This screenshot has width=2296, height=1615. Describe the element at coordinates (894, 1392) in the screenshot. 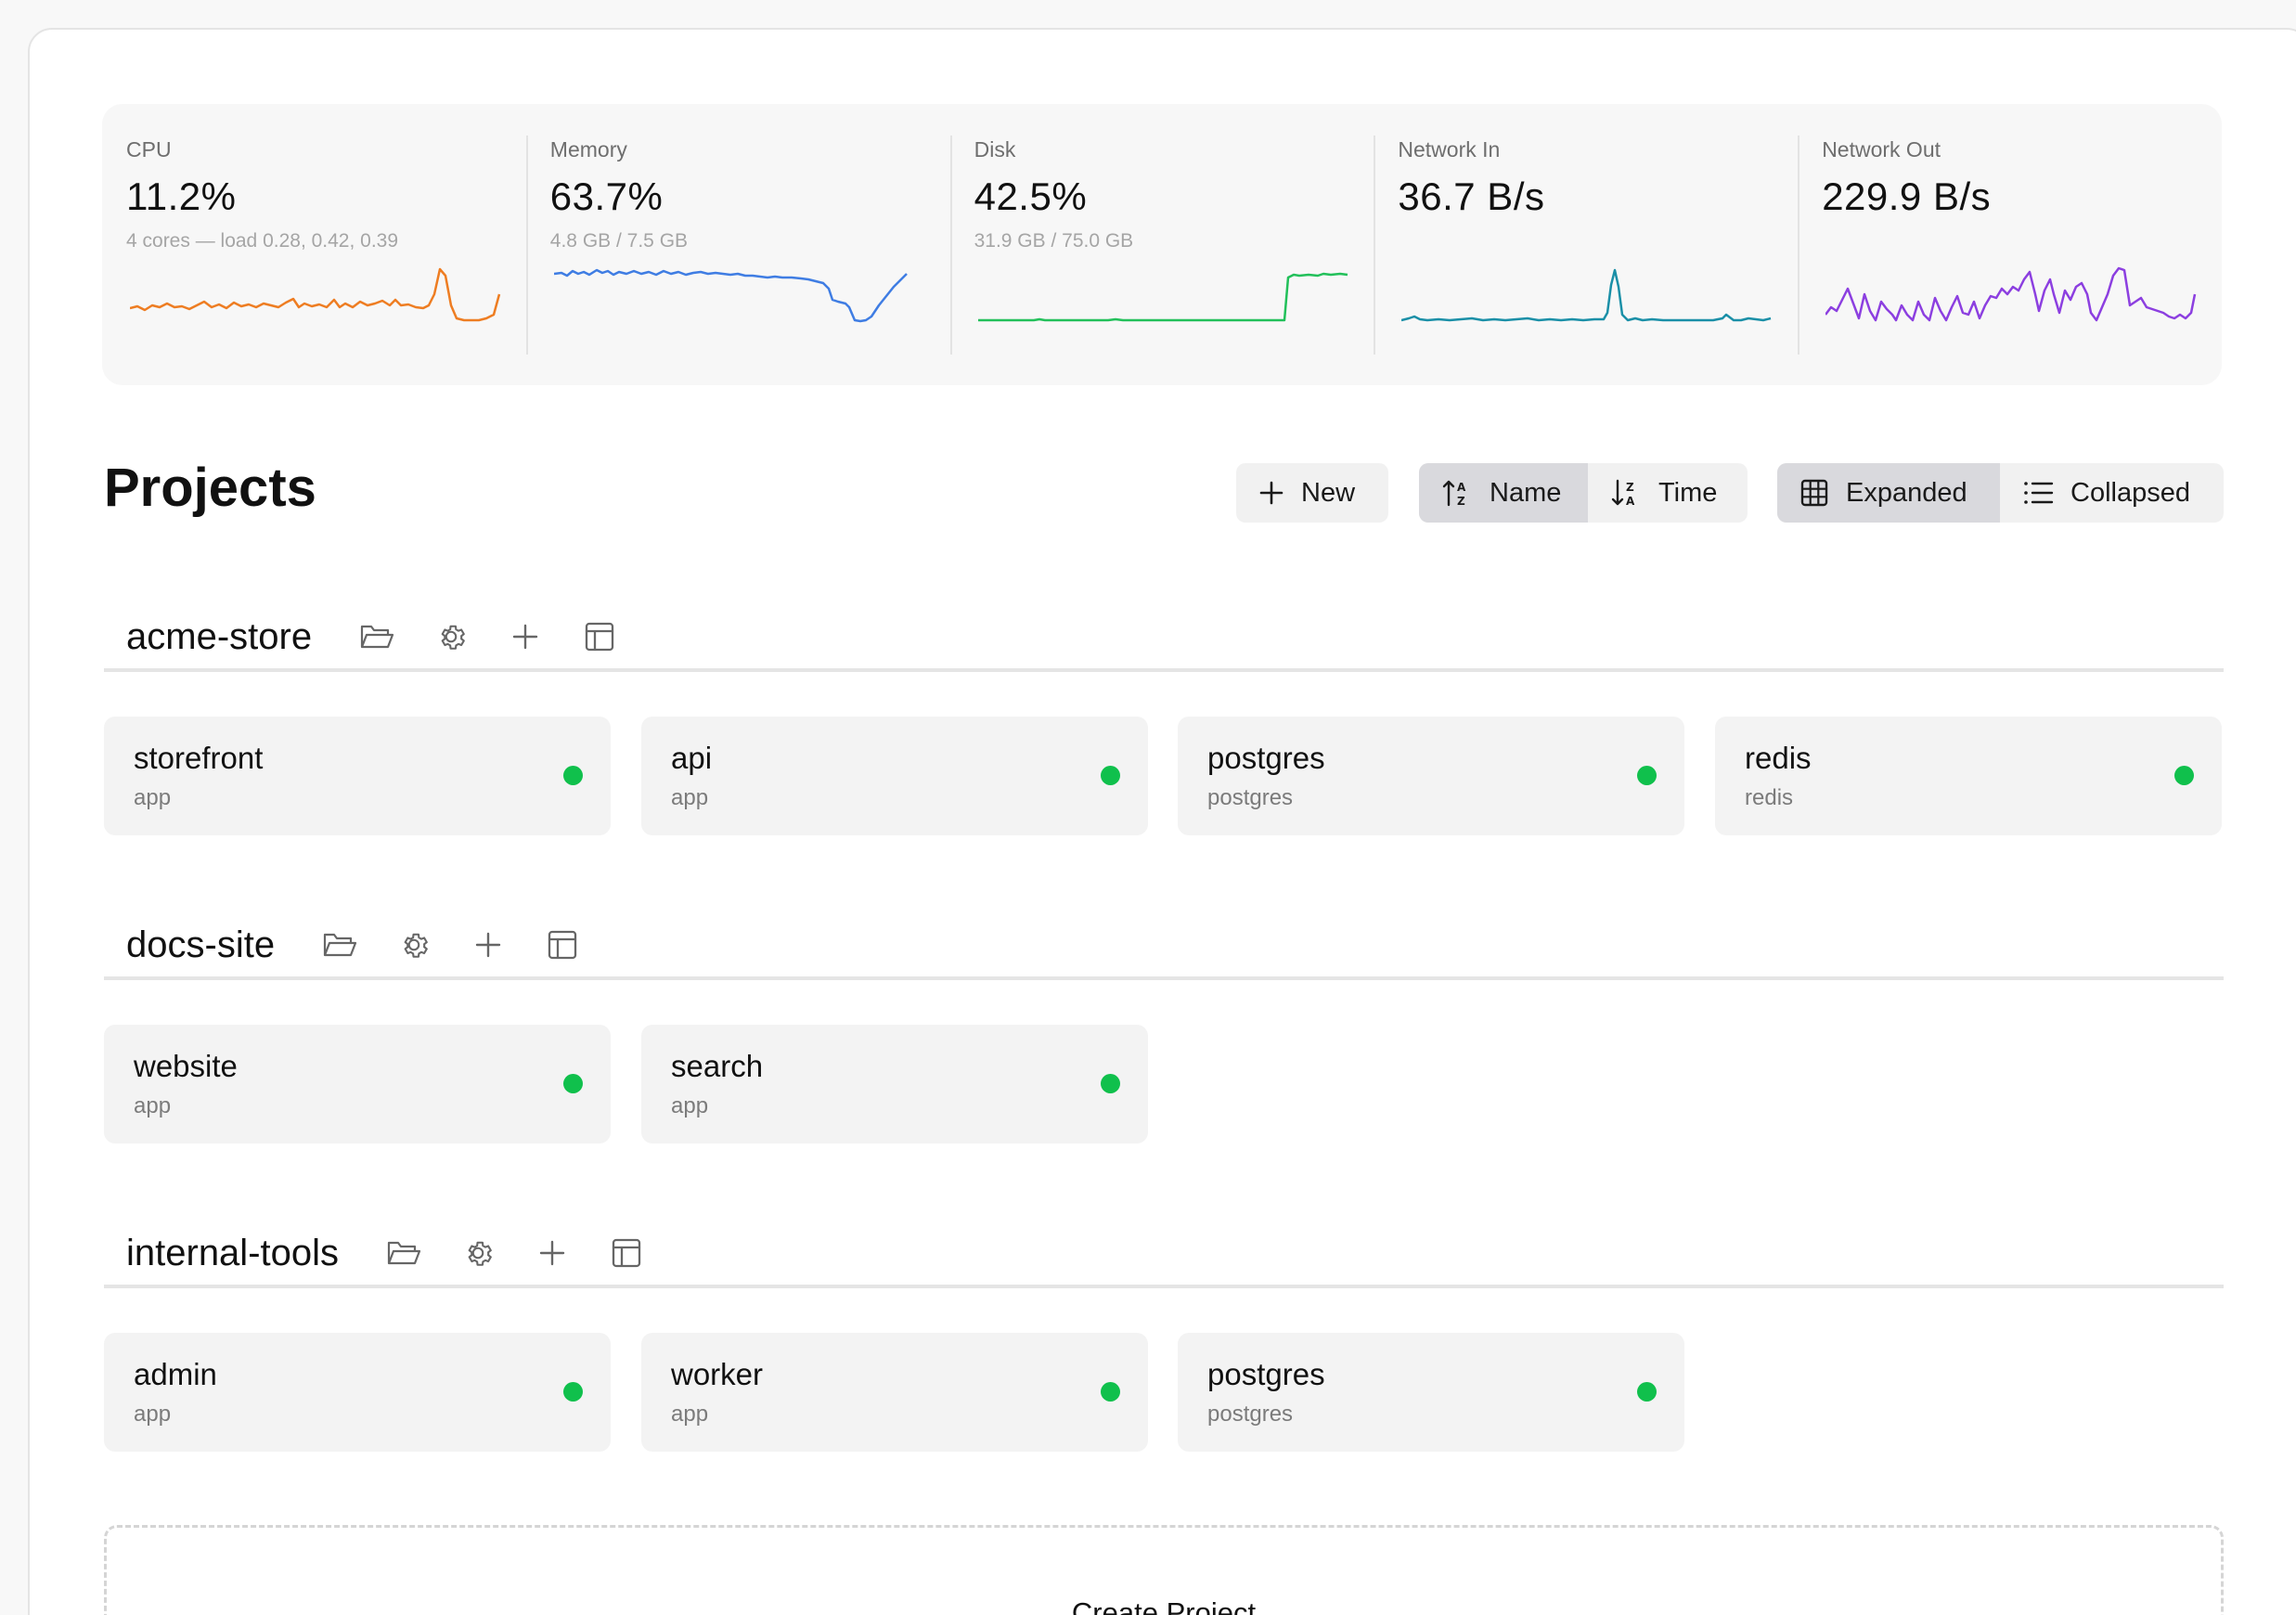

I see `service-card: worker app` at that location.